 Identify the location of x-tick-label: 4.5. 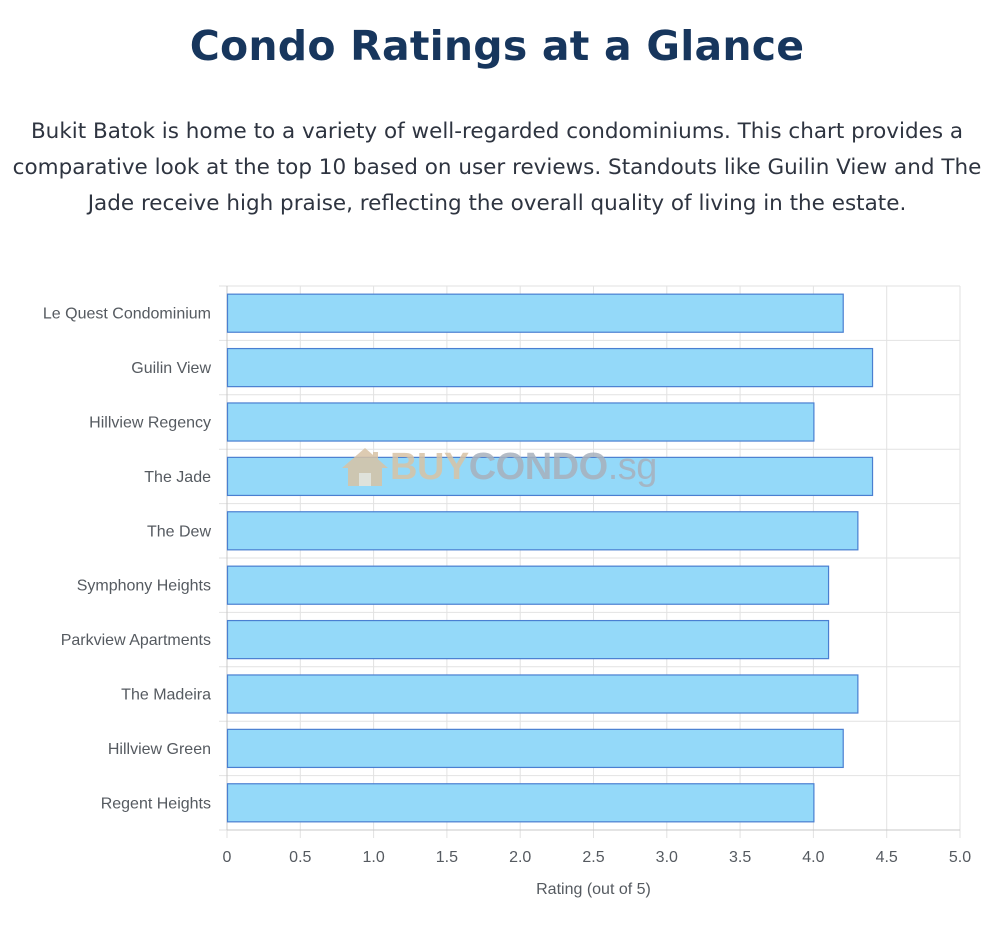
(887, 857).